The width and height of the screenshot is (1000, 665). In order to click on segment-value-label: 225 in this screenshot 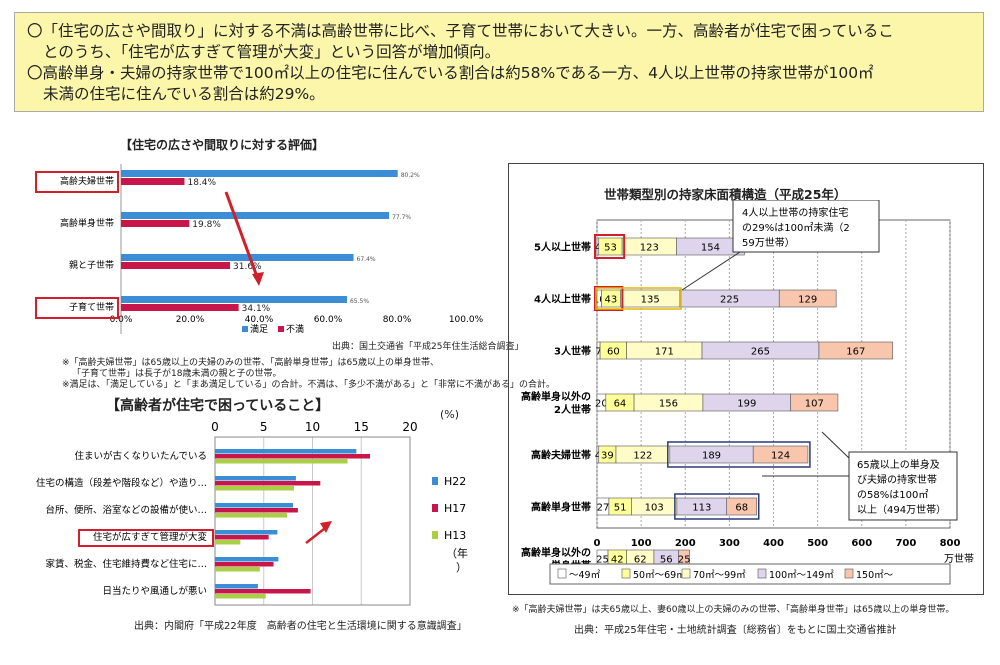, I will do `click(729, 300)`.